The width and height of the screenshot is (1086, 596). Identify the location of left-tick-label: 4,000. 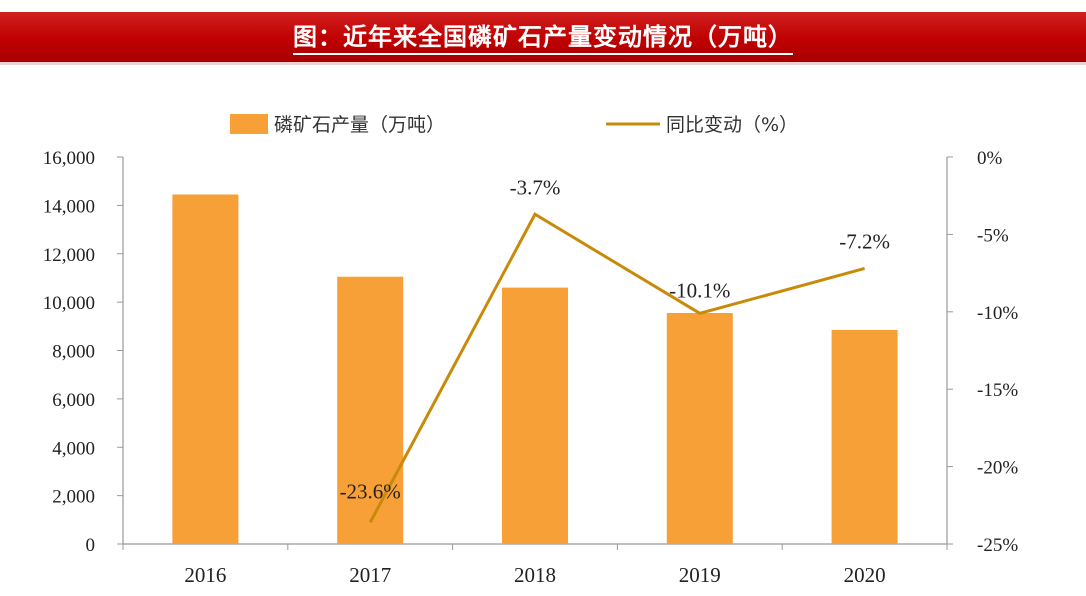
(73, 448).